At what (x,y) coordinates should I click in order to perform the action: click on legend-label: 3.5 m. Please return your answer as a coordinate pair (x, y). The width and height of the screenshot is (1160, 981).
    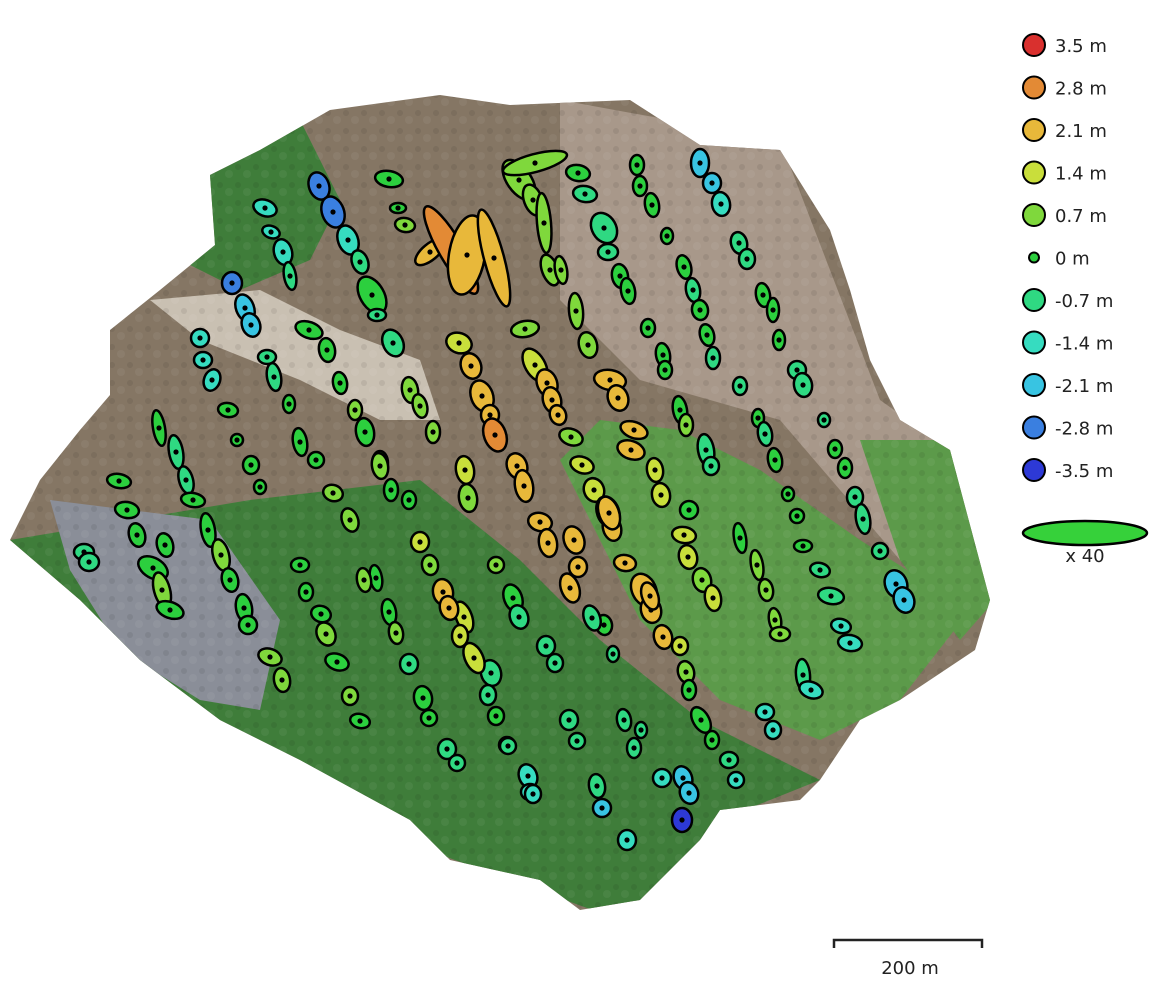
    Looking at the image, I should click on (1081, 46).